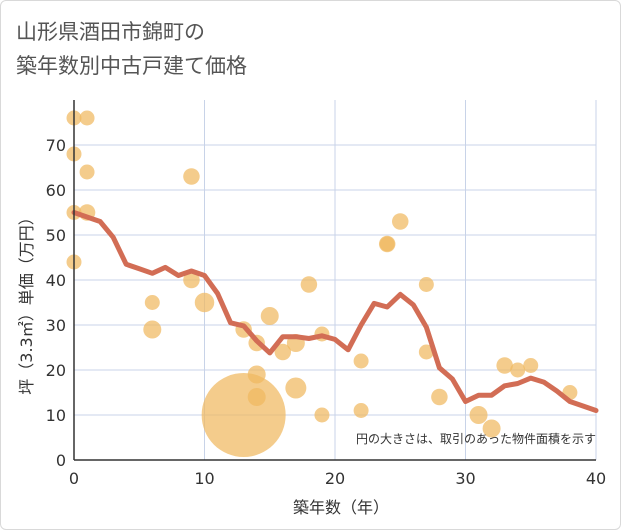 The image size is (621, 530). Describe the element at coordinates (131, 66) in the screenshot. I see `chart-title-line2: 築年数別中古戸建て価格` at that location.